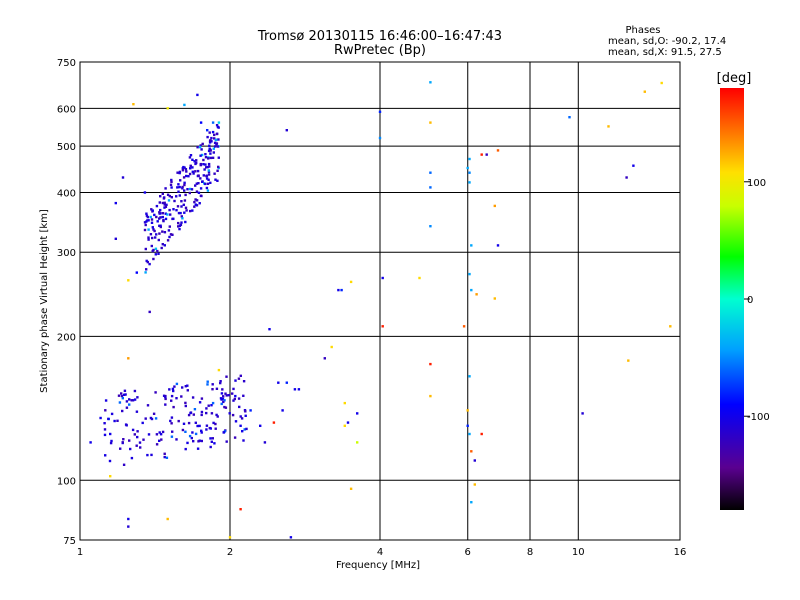  I want to click on colorbar-label: [deg], so click(734, 78).